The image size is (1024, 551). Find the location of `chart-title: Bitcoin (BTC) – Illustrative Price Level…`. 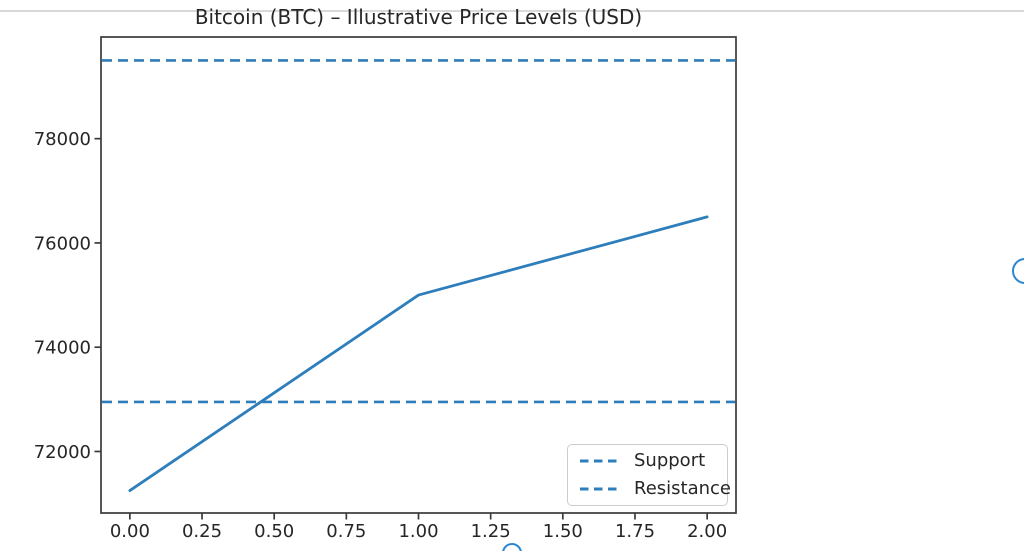

chart-title: Bitcoin (BTC) – Illustrative Price Level… is located at coordinates (418, 17).